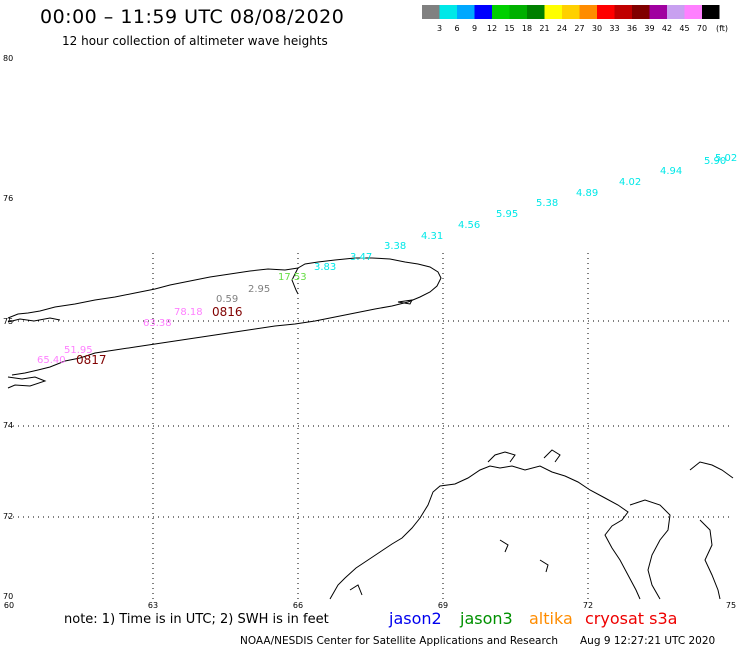  What do you see at coordinates (667, 28) in the screenshot?
I see `legend-label: 42` at bounding box center [667, 28].